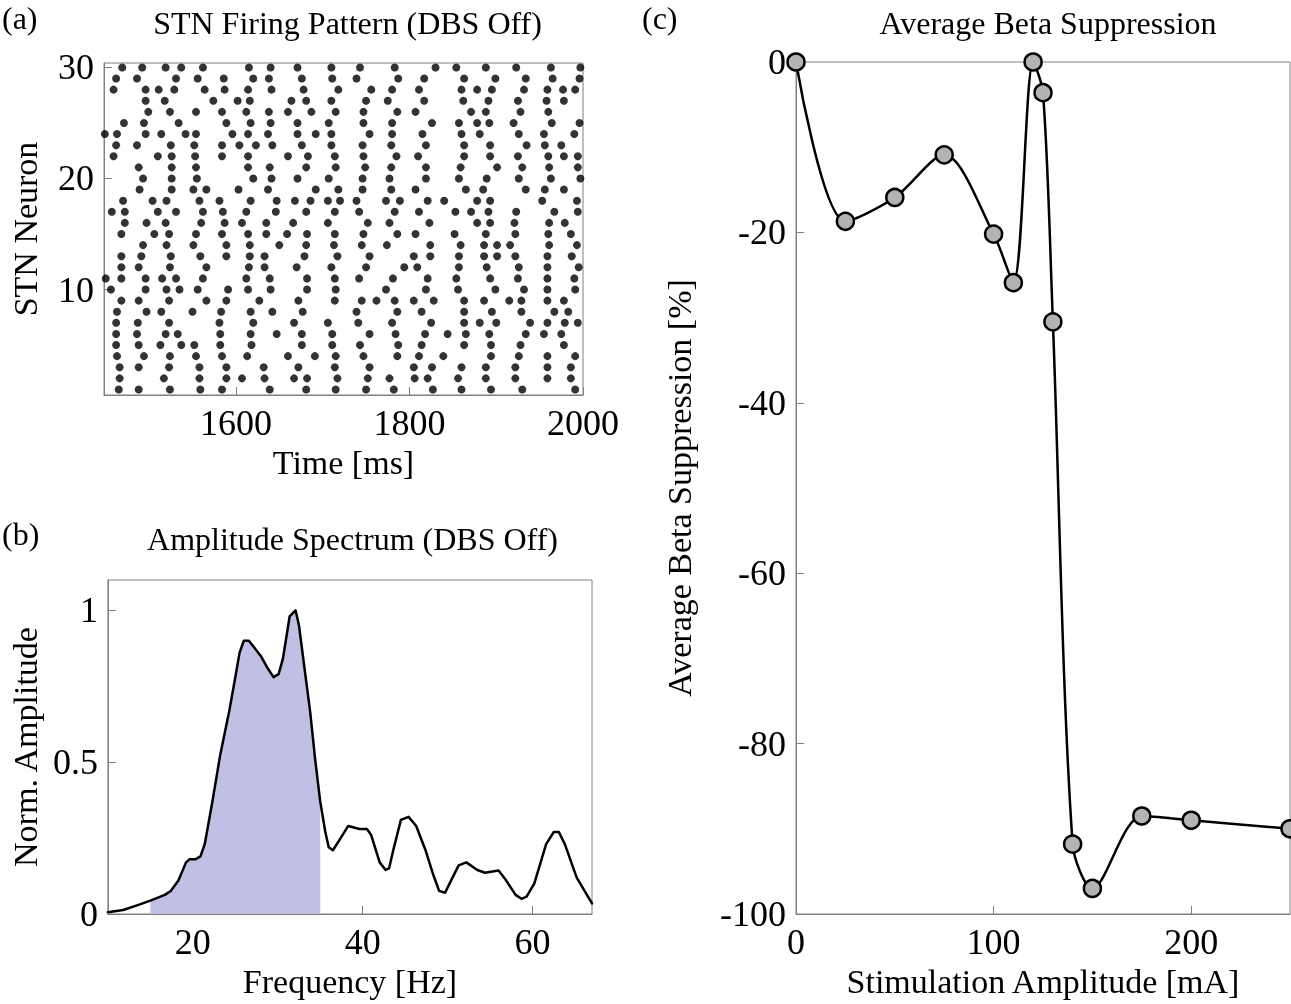  I want to click on x-tick-label: 100, so click(993, 942).